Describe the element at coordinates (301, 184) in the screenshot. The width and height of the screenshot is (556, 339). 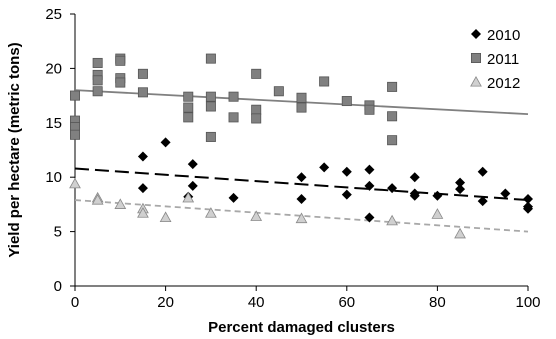
I see `trendline-2010` at that location.